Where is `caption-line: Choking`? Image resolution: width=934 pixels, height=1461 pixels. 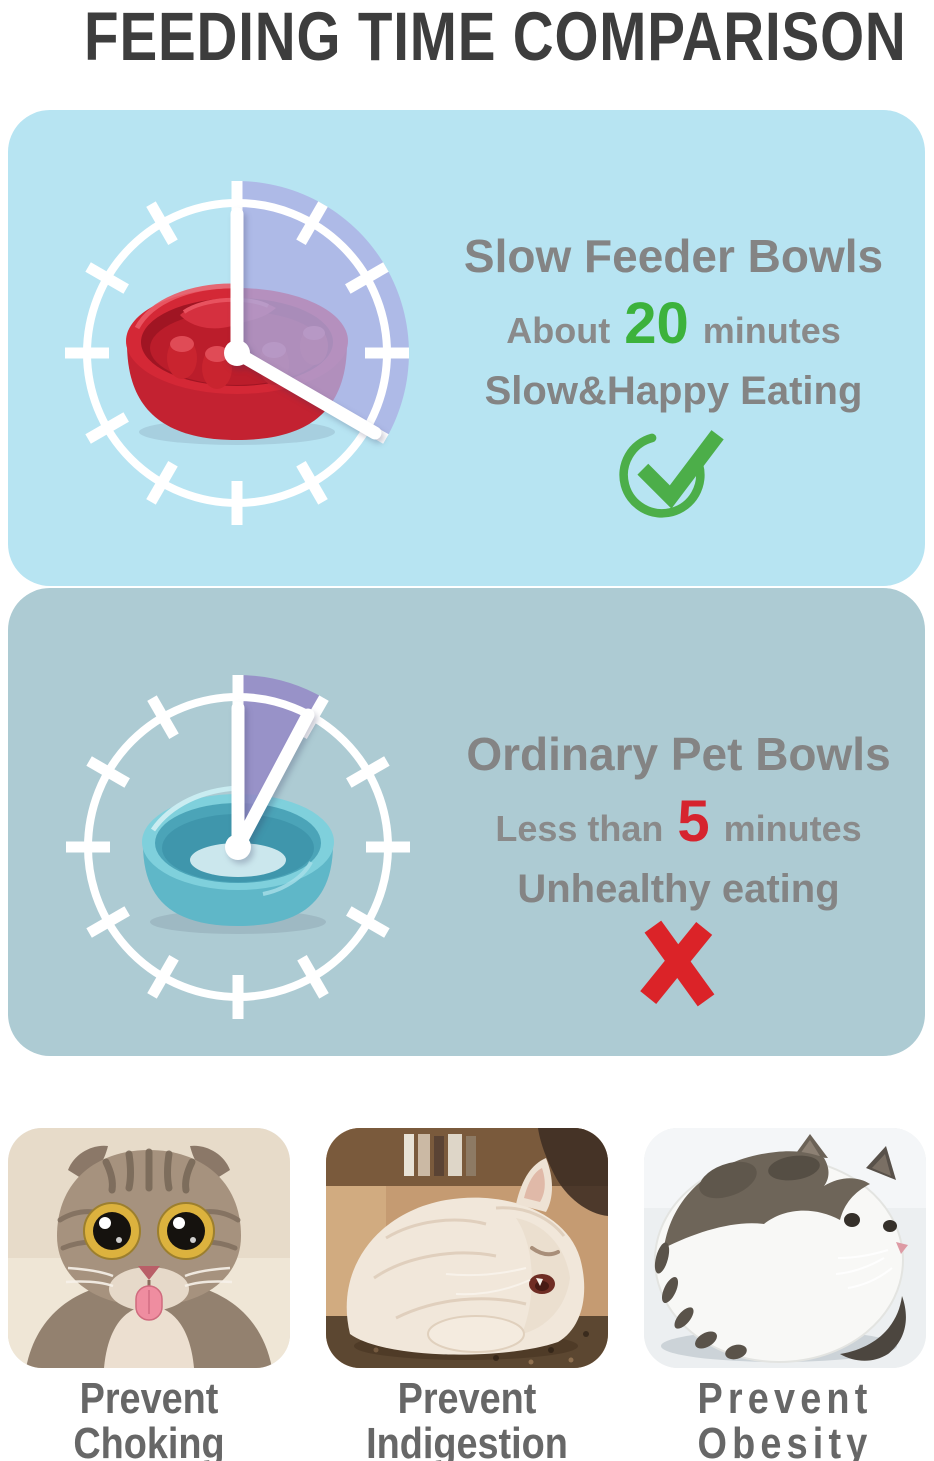
caption-line: Choking is located at coordinates (149, 1440).